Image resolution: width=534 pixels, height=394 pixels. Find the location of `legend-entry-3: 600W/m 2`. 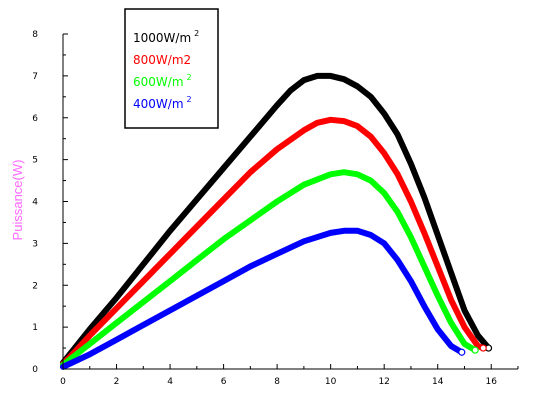

legend-entry-3: 600W/m 2 is located at coordinates (162, 81).